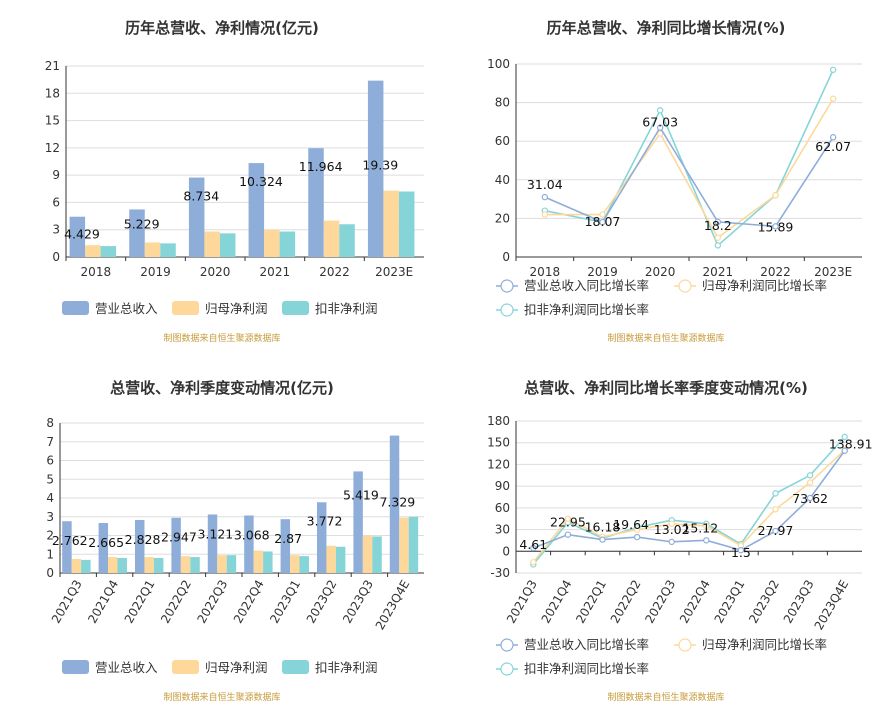 This screenshot has height=720, width=888. What do you see at coordinates (502, 180) in the screenshot?
I see `y-tick-label: 40` at bounding box center [502, 180].